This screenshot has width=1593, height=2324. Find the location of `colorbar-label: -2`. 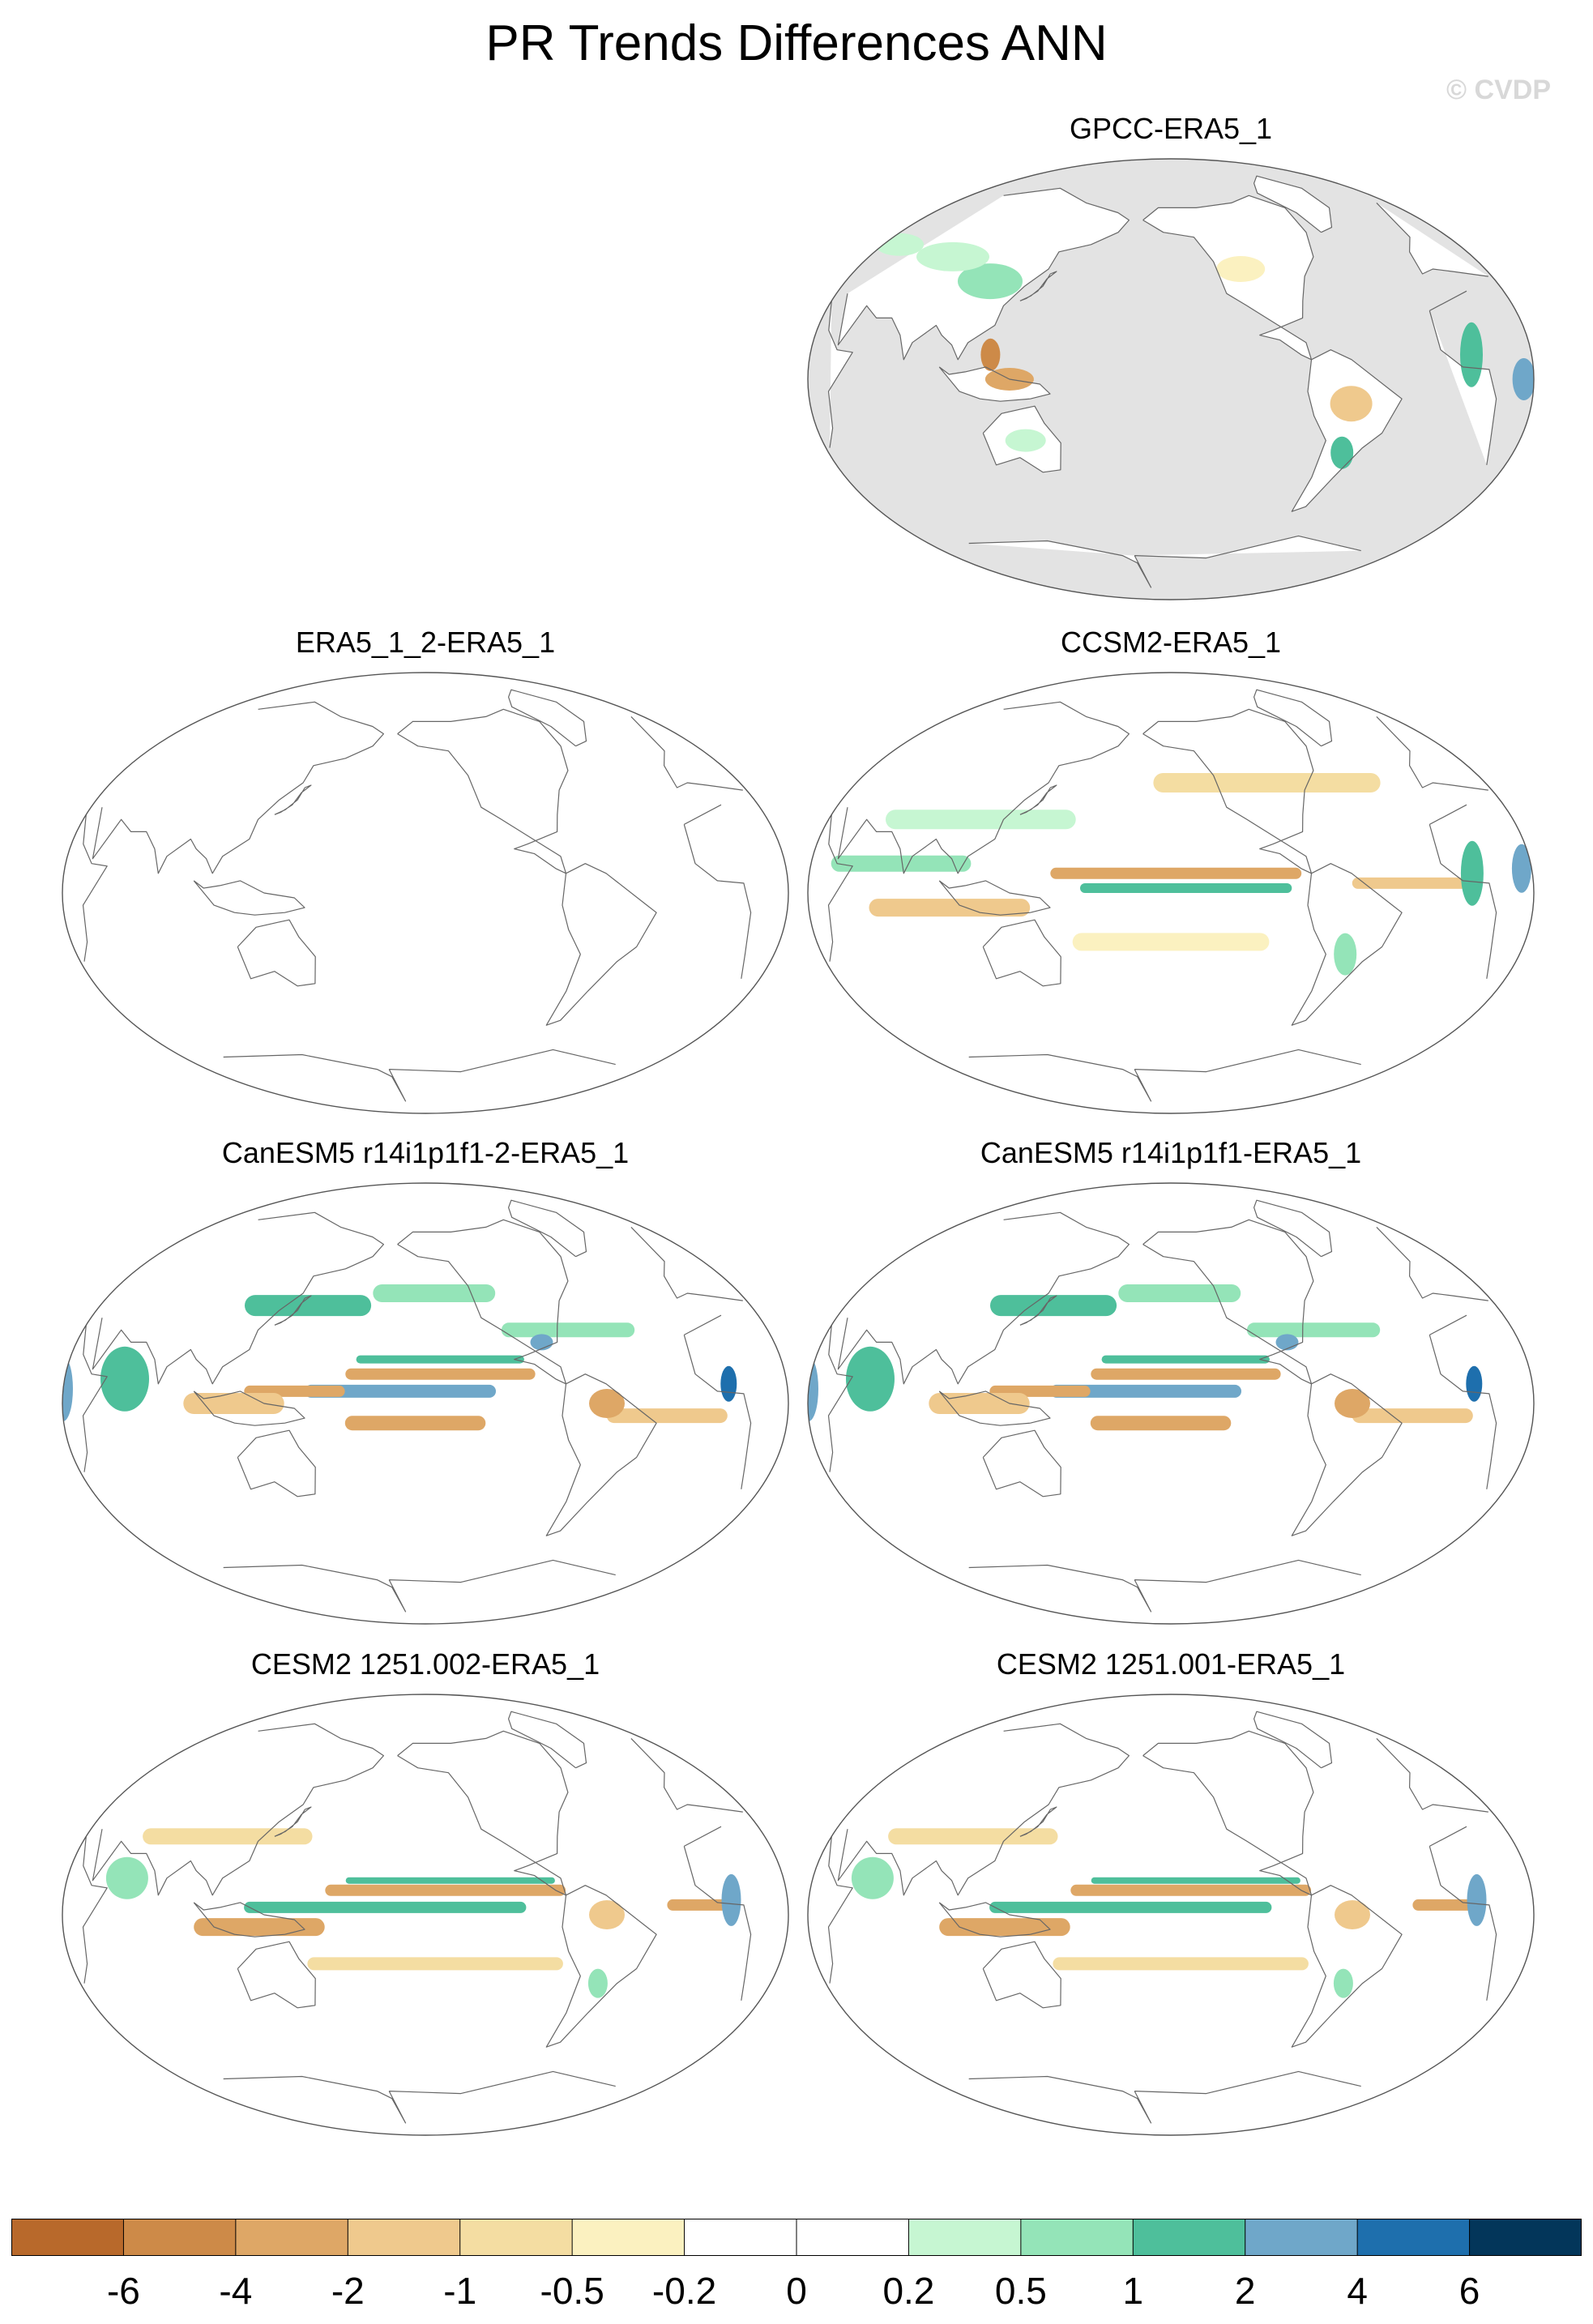

colorbar-label: -2 is located at coordinates (348, 2291).